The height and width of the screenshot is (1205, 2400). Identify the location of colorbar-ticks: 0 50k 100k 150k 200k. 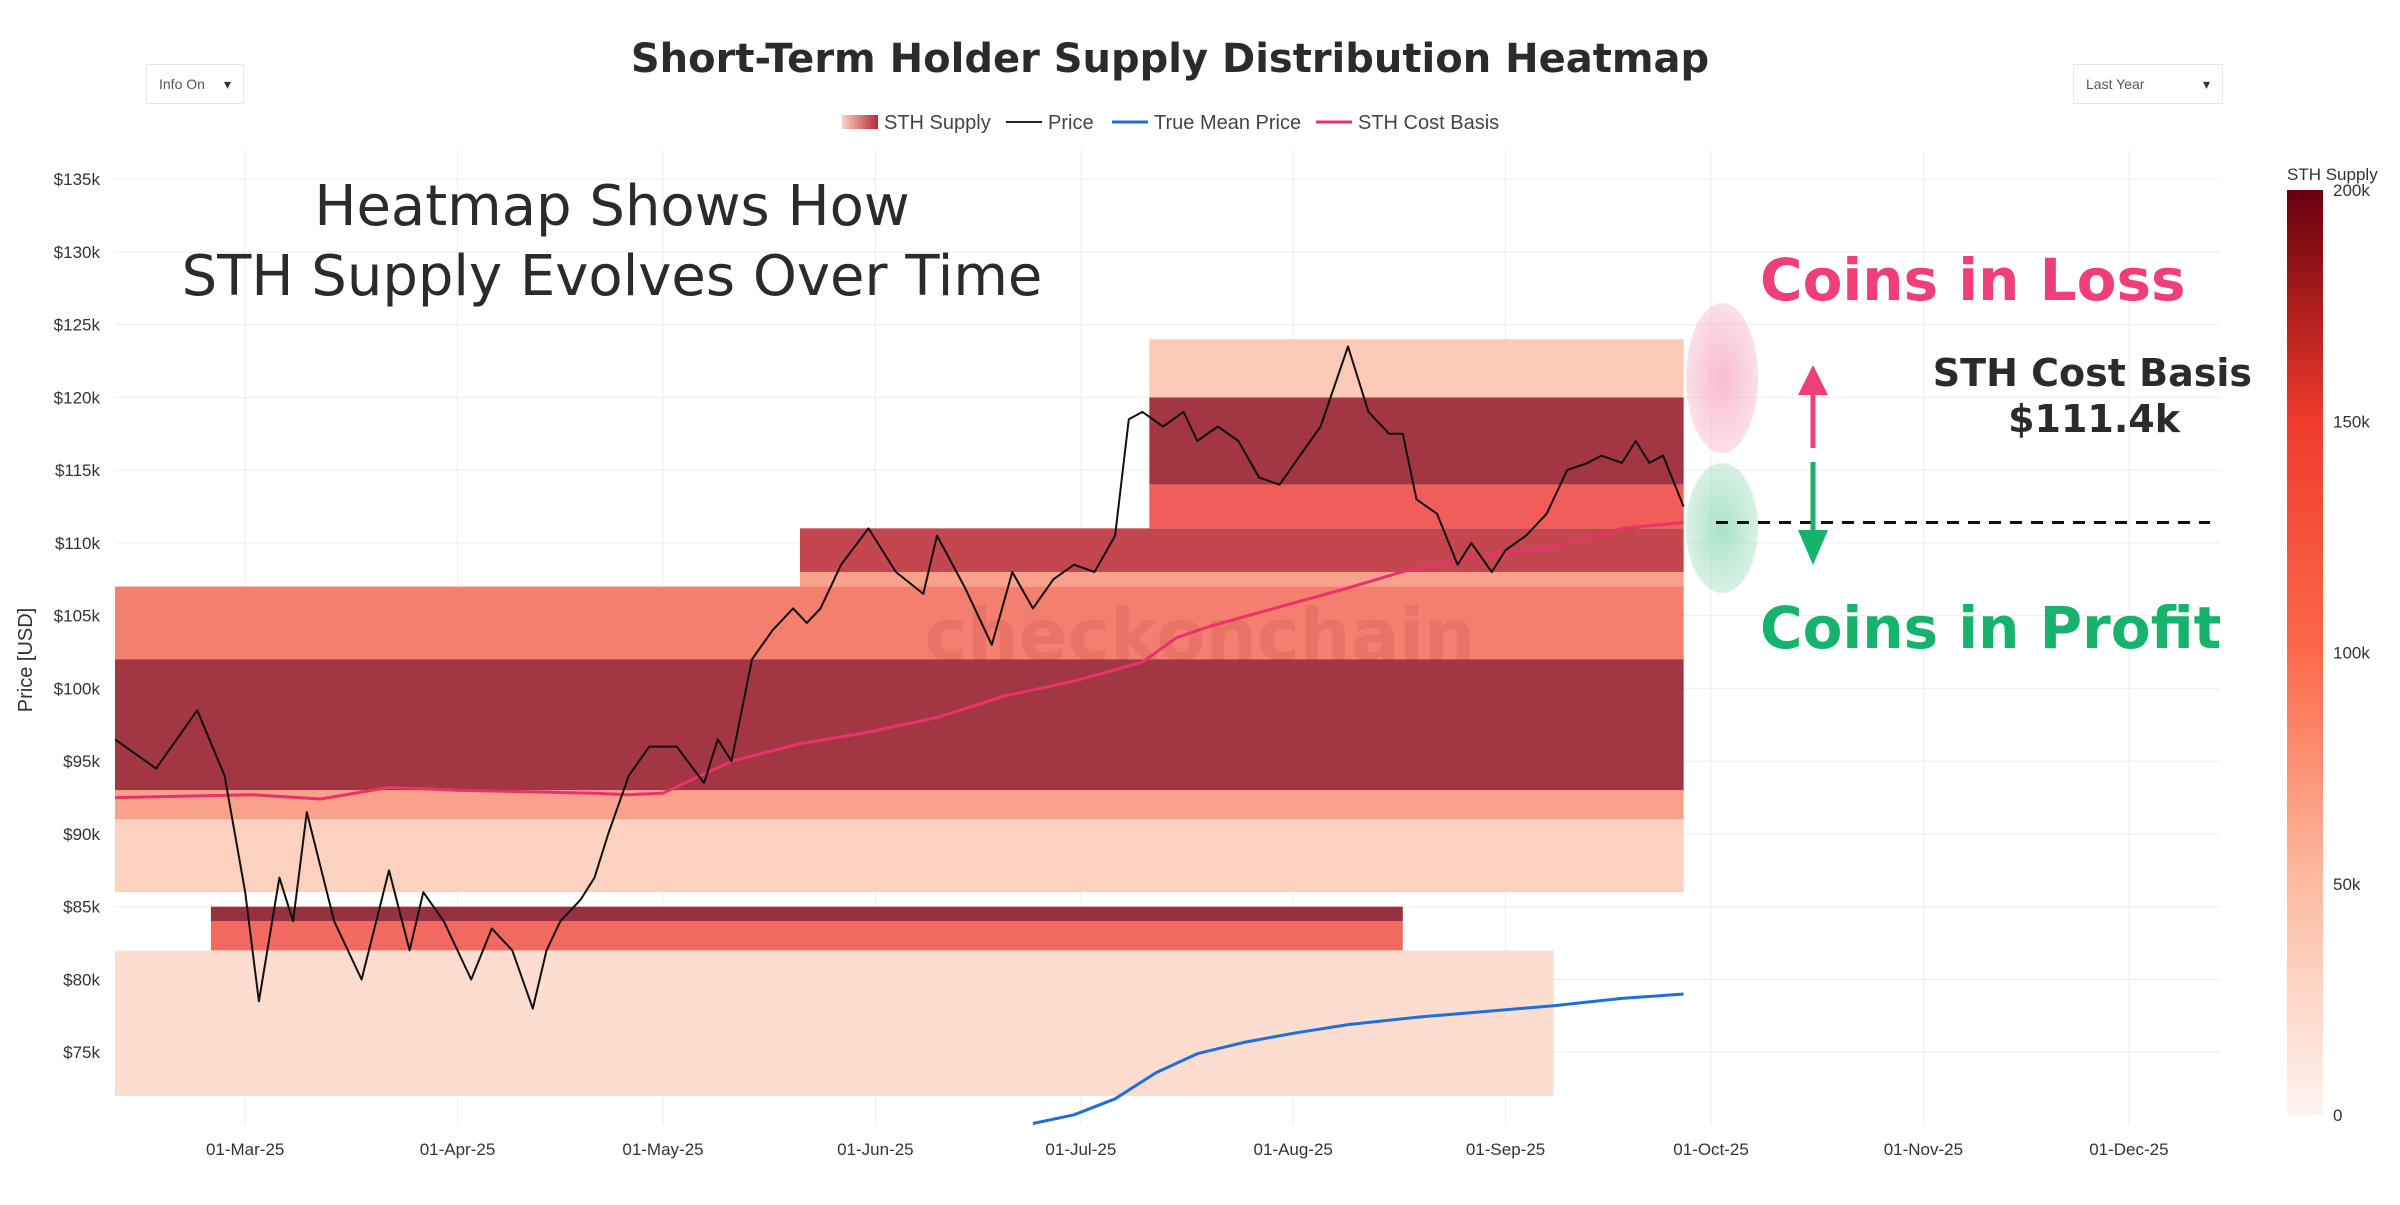
(2351, 653).